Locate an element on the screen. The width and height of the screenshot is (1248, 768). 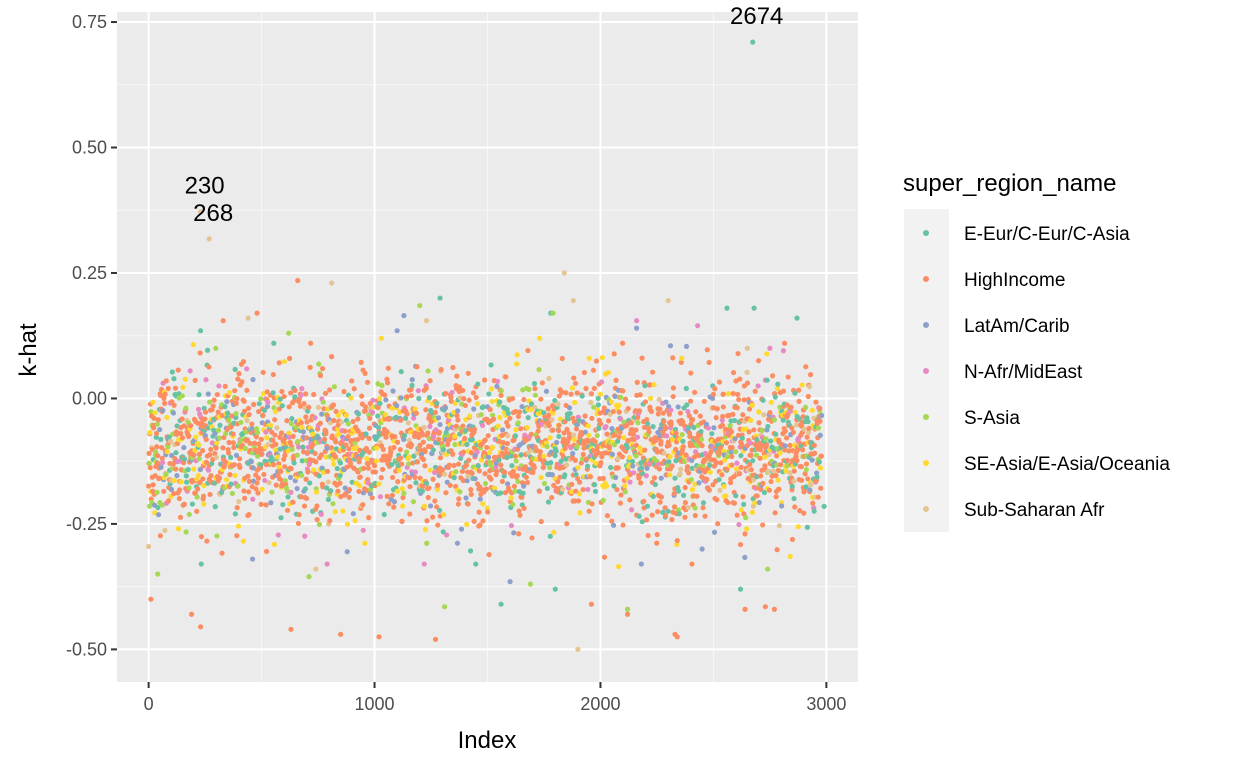
legend-label: E-Eur/C-Eur/C-Asia is located at coordinates (1047, 234).